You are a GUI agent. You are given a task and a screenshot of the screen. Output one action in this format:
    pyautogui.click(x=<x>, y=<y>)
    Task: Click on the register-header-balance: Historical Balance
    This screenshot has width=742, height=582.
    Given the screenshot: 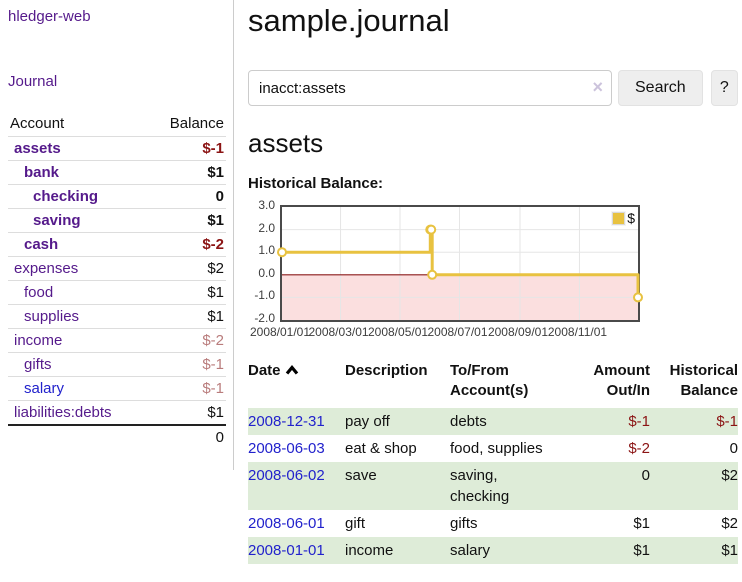 What is the action you would take?
    pyautogui.click(x=703, y=380)
    